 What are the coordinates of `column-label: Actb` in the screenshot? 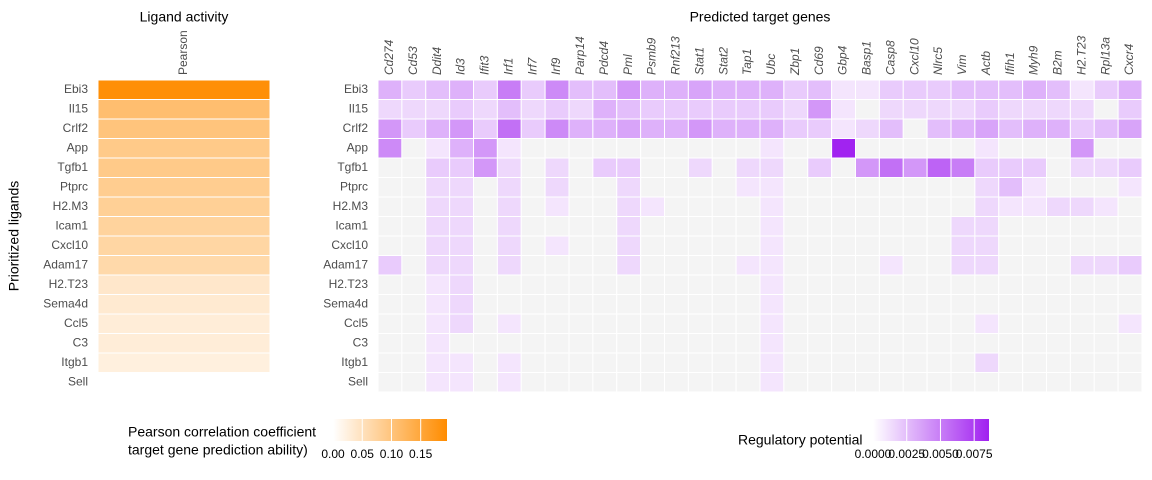 It's located at (986, 63).